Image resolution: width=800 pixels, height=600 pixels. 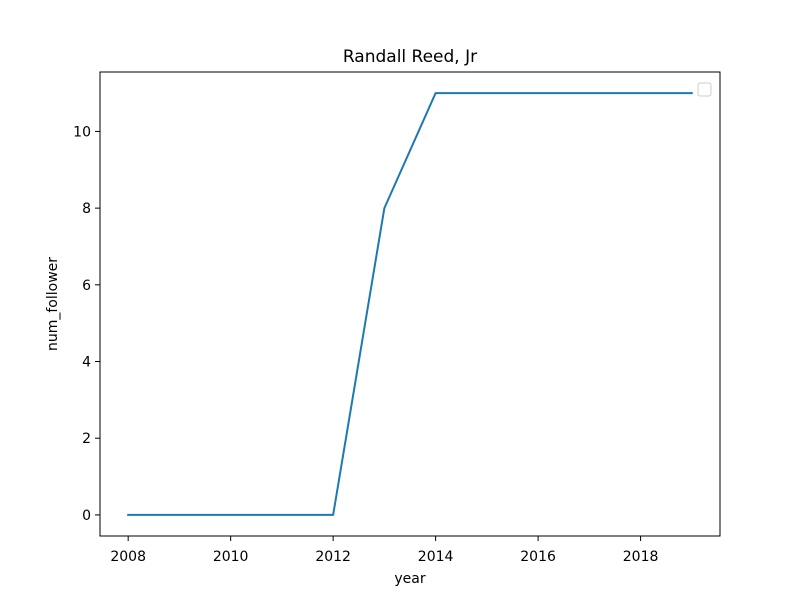 What do you see at coordinates (86, 286) in the screenshot?
I see `y-tick-label: 6` at bounding box center [86, 286].